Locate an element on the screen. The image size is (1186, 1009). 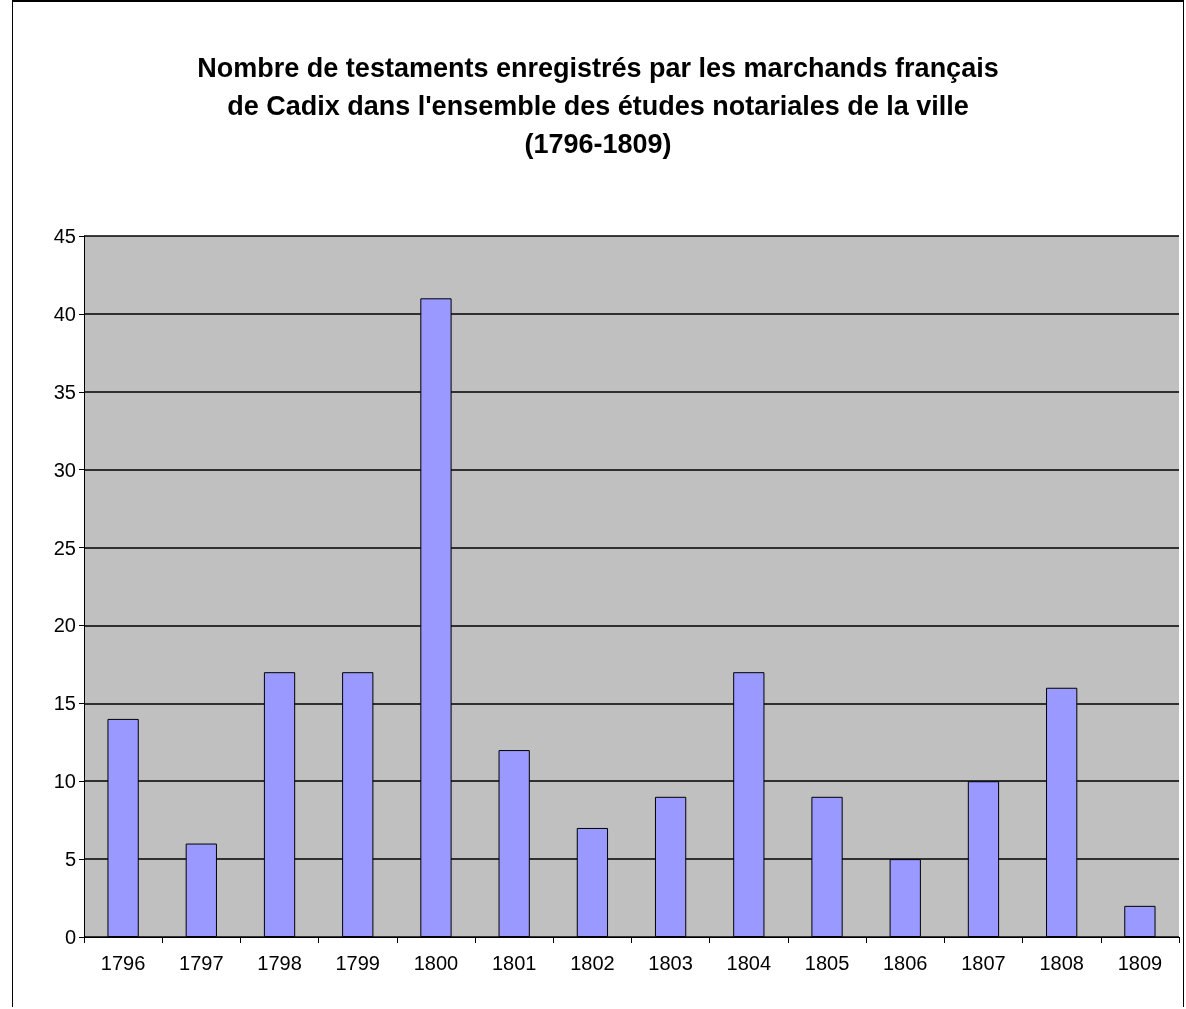
x-tick-label: 1796 is located at coordinates (123, 963).